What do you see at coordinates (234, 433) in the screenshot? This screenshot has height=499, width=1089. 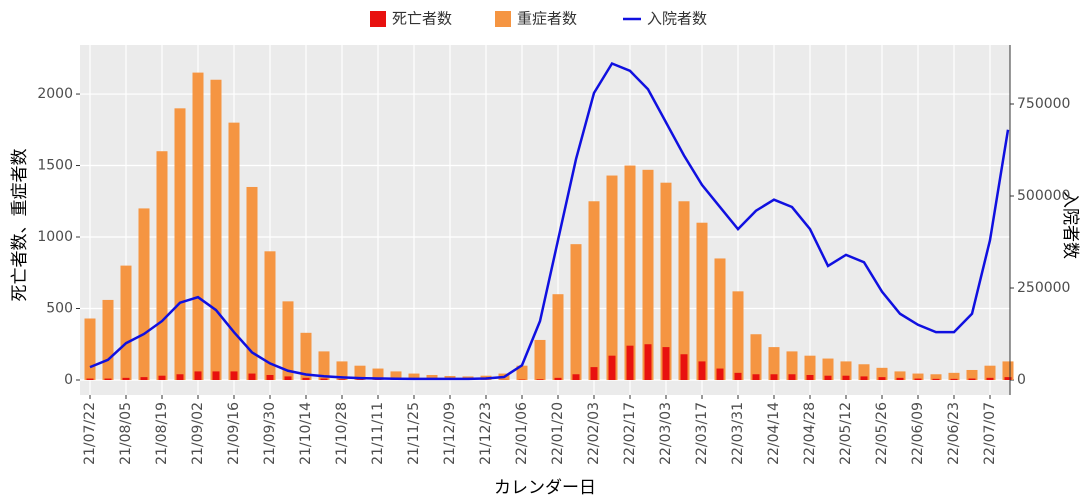 I see `x-tick-label: 21/09/16` at bounding box center [234, 433].